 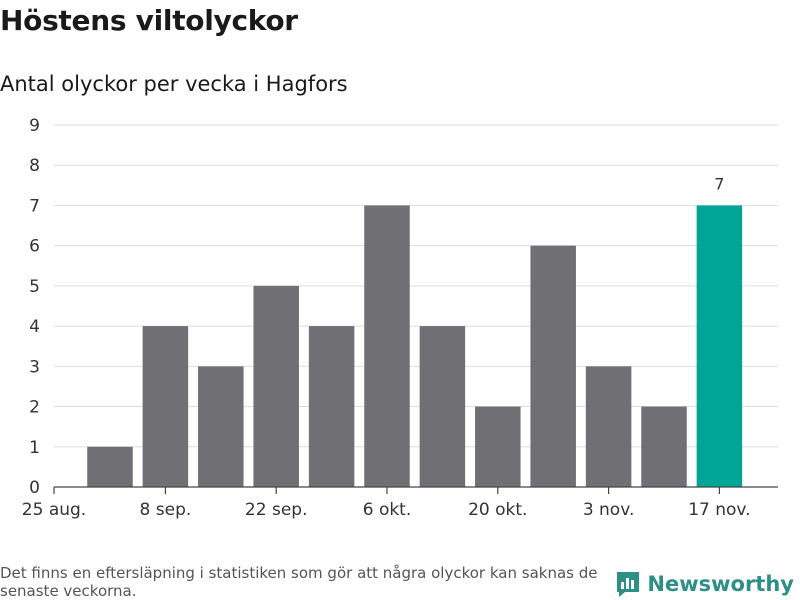 What do you see at coordinates (719, 510) in the screenshot?
I see `x-tick-label: 17 nov.` at bounding box center [719, 510].